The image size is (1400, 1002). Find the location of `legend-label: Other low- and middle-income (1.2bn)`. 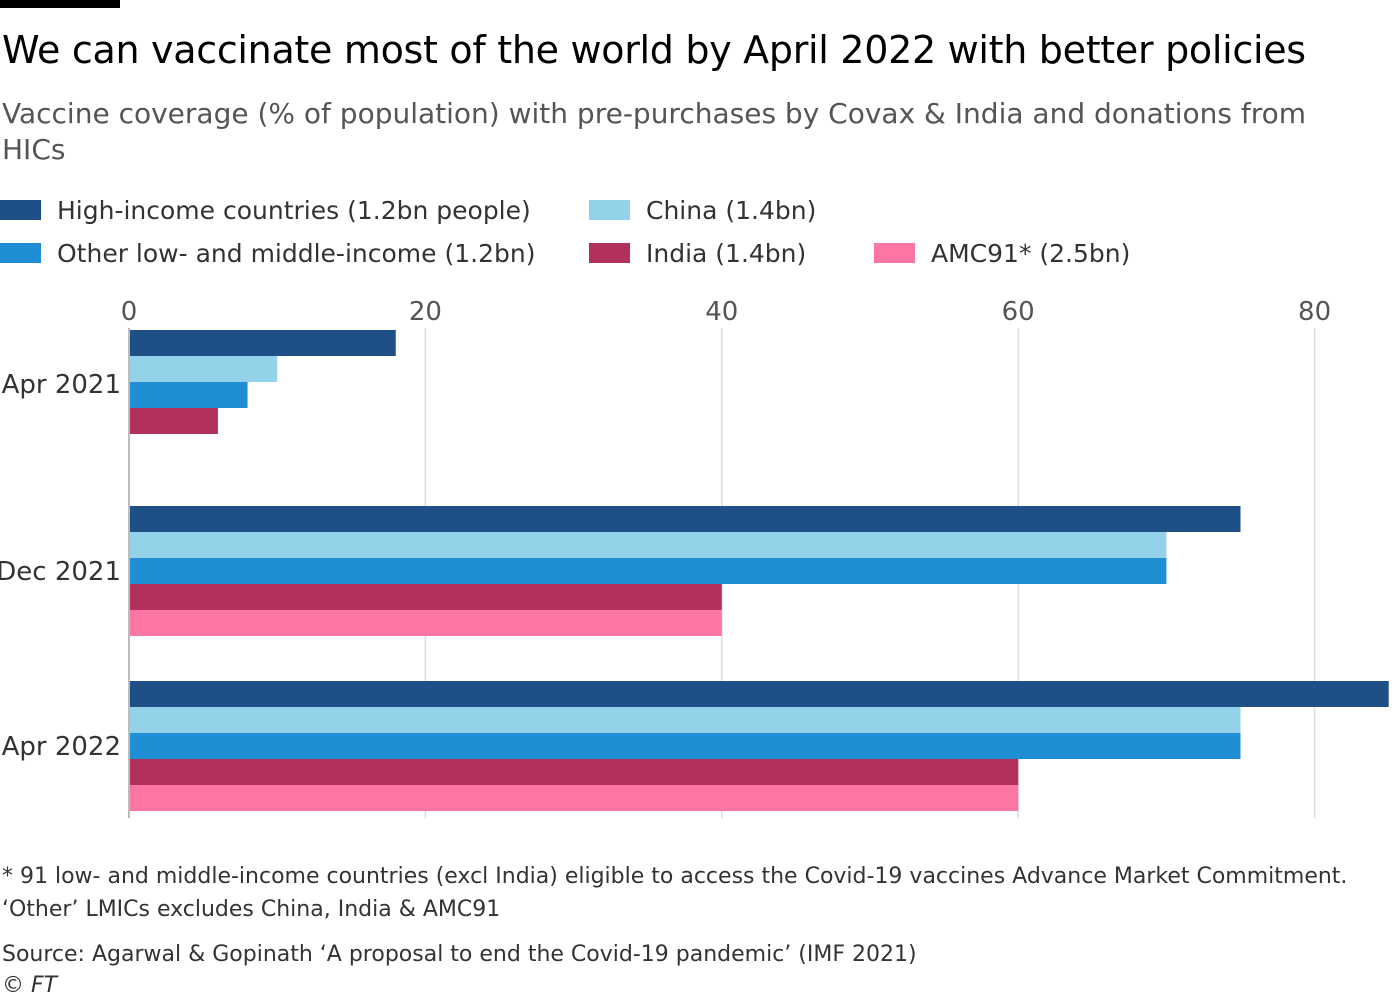

legend-label: Other low- and middle-income (1.2bn) is located at coordinates (296, 253).